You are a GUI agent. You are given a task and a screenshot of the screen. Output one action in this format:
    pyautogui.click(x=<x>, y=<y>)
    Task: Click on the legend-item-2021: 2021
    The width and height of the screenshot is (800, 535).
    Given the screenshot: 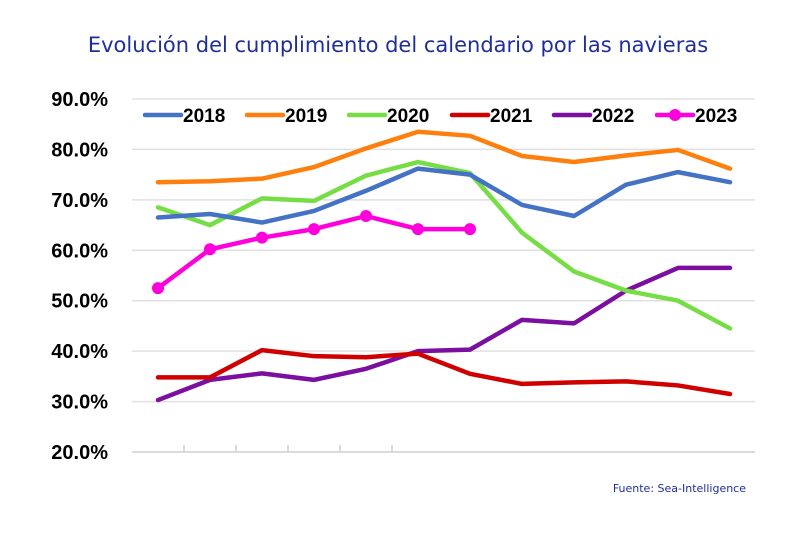 What is the action you would take?
    pyautogui.click(x=491, y=116)
    